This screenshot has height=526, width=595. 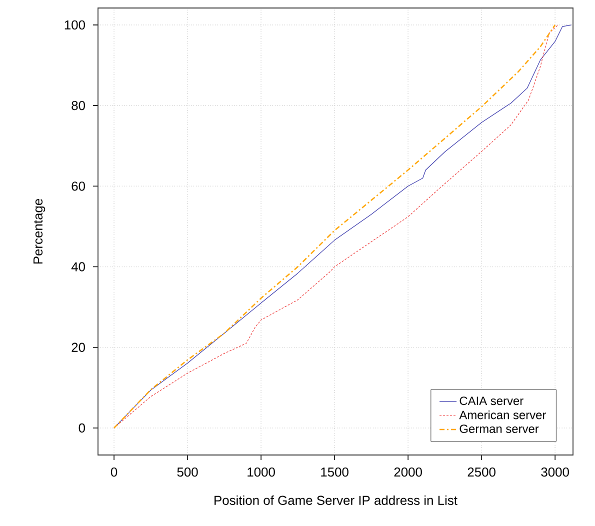 What do you see at coordinates (40, 231) in the screenshot?
I see `y-axis-title: Percentage` at bounding box center [40, 231].